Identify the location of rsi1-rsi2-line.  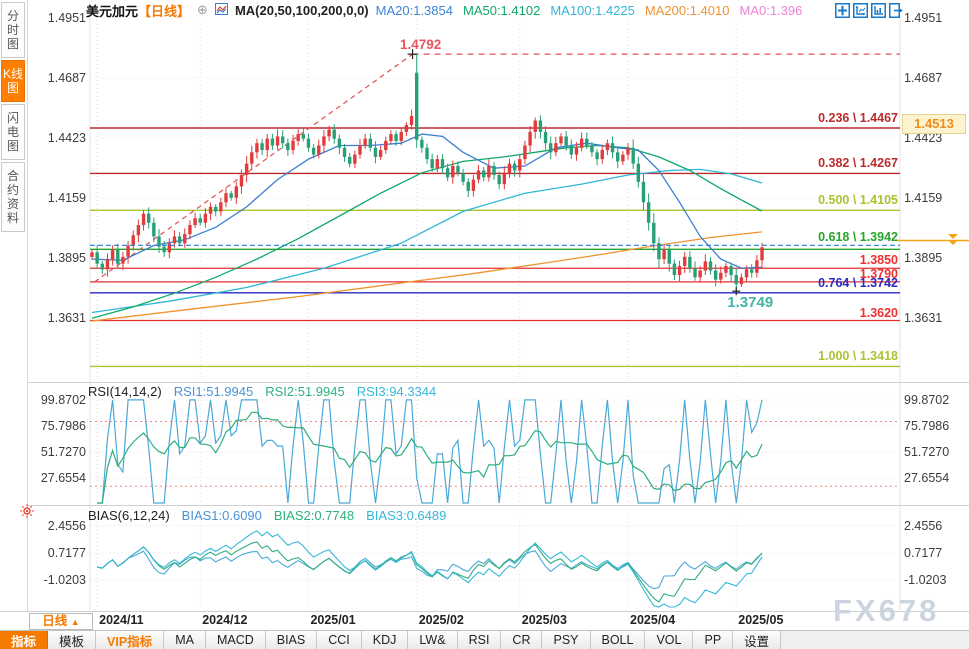
(430, 457).